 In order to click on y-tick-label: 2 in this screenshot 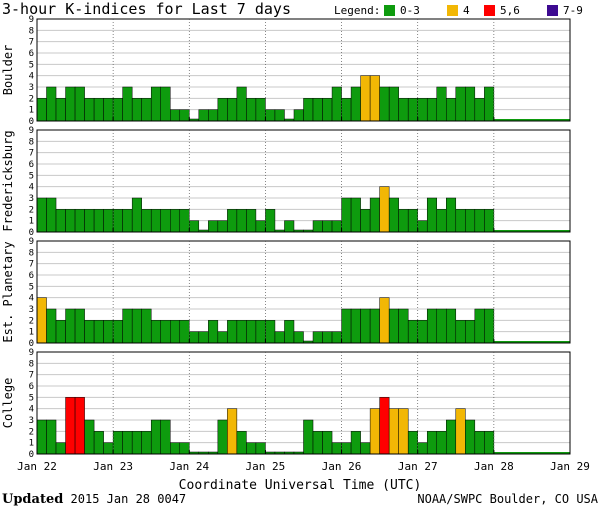, I will do `click(31, 432)`.